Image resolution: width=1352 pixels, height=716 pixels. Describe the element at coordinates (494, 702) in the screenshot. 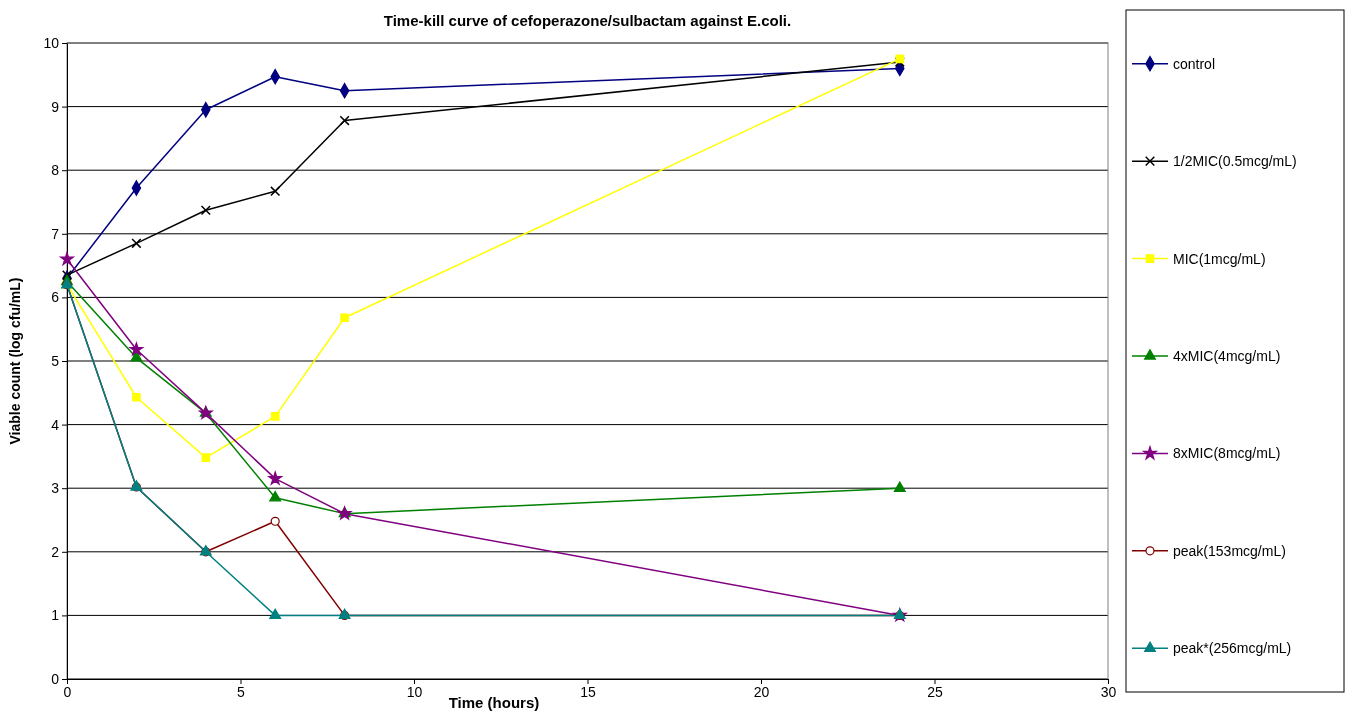

I see `x-axis-title: Time (hours)` at that location.